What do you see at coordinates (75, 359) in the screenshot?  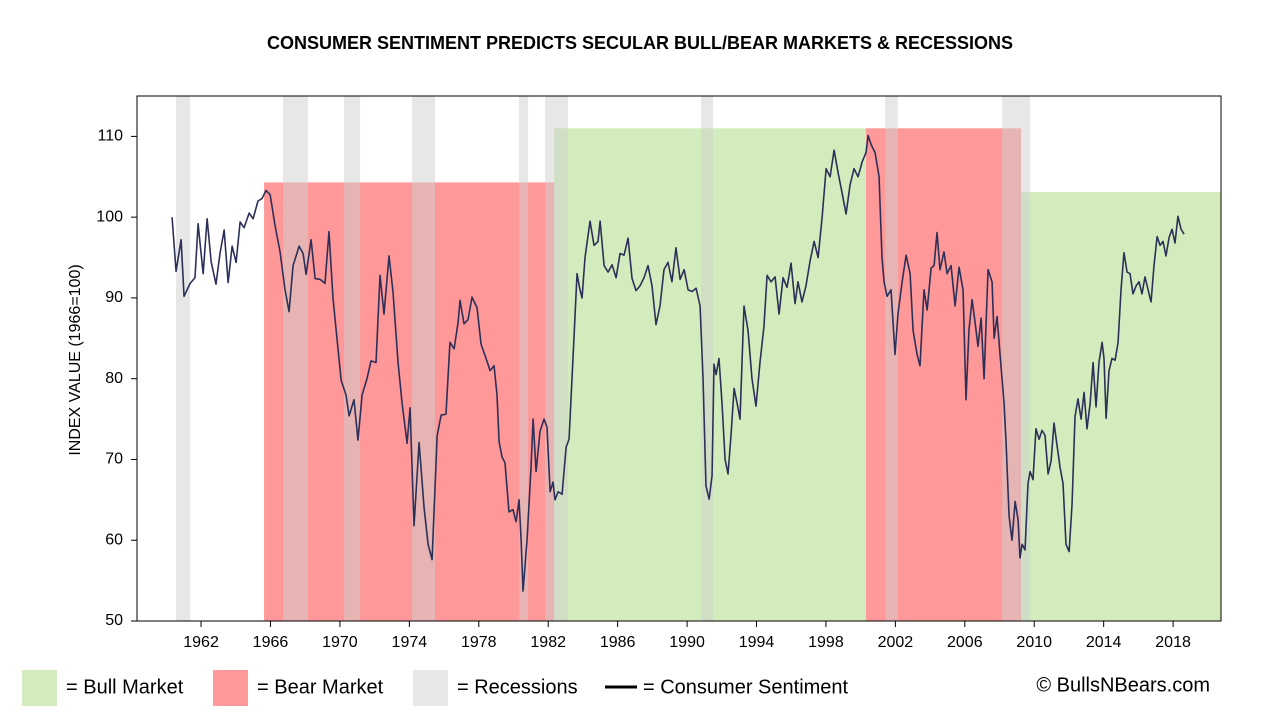 I see `y-axis-label: INDEX VALUE (1966=100)` at bounding box center [75, 359].